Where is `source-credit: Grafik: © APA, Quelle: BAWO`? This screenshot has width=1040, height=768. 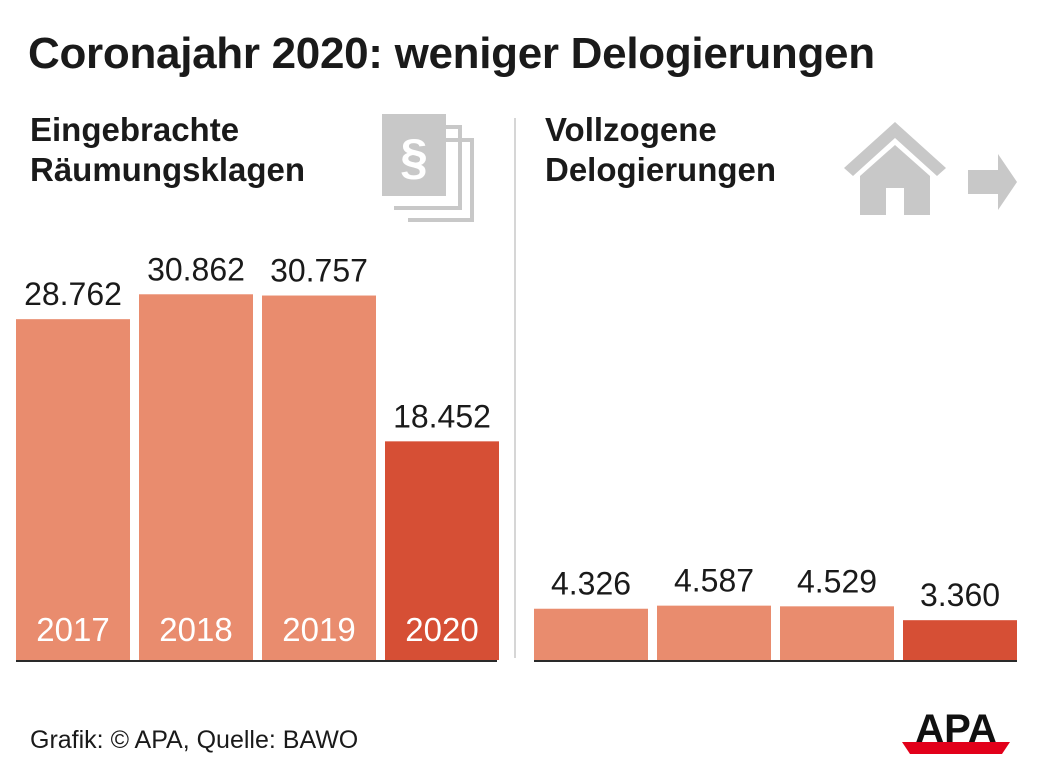
source-credit: Grafik: © APA, Quelle: BAWO is located at coordinates (194, 740).